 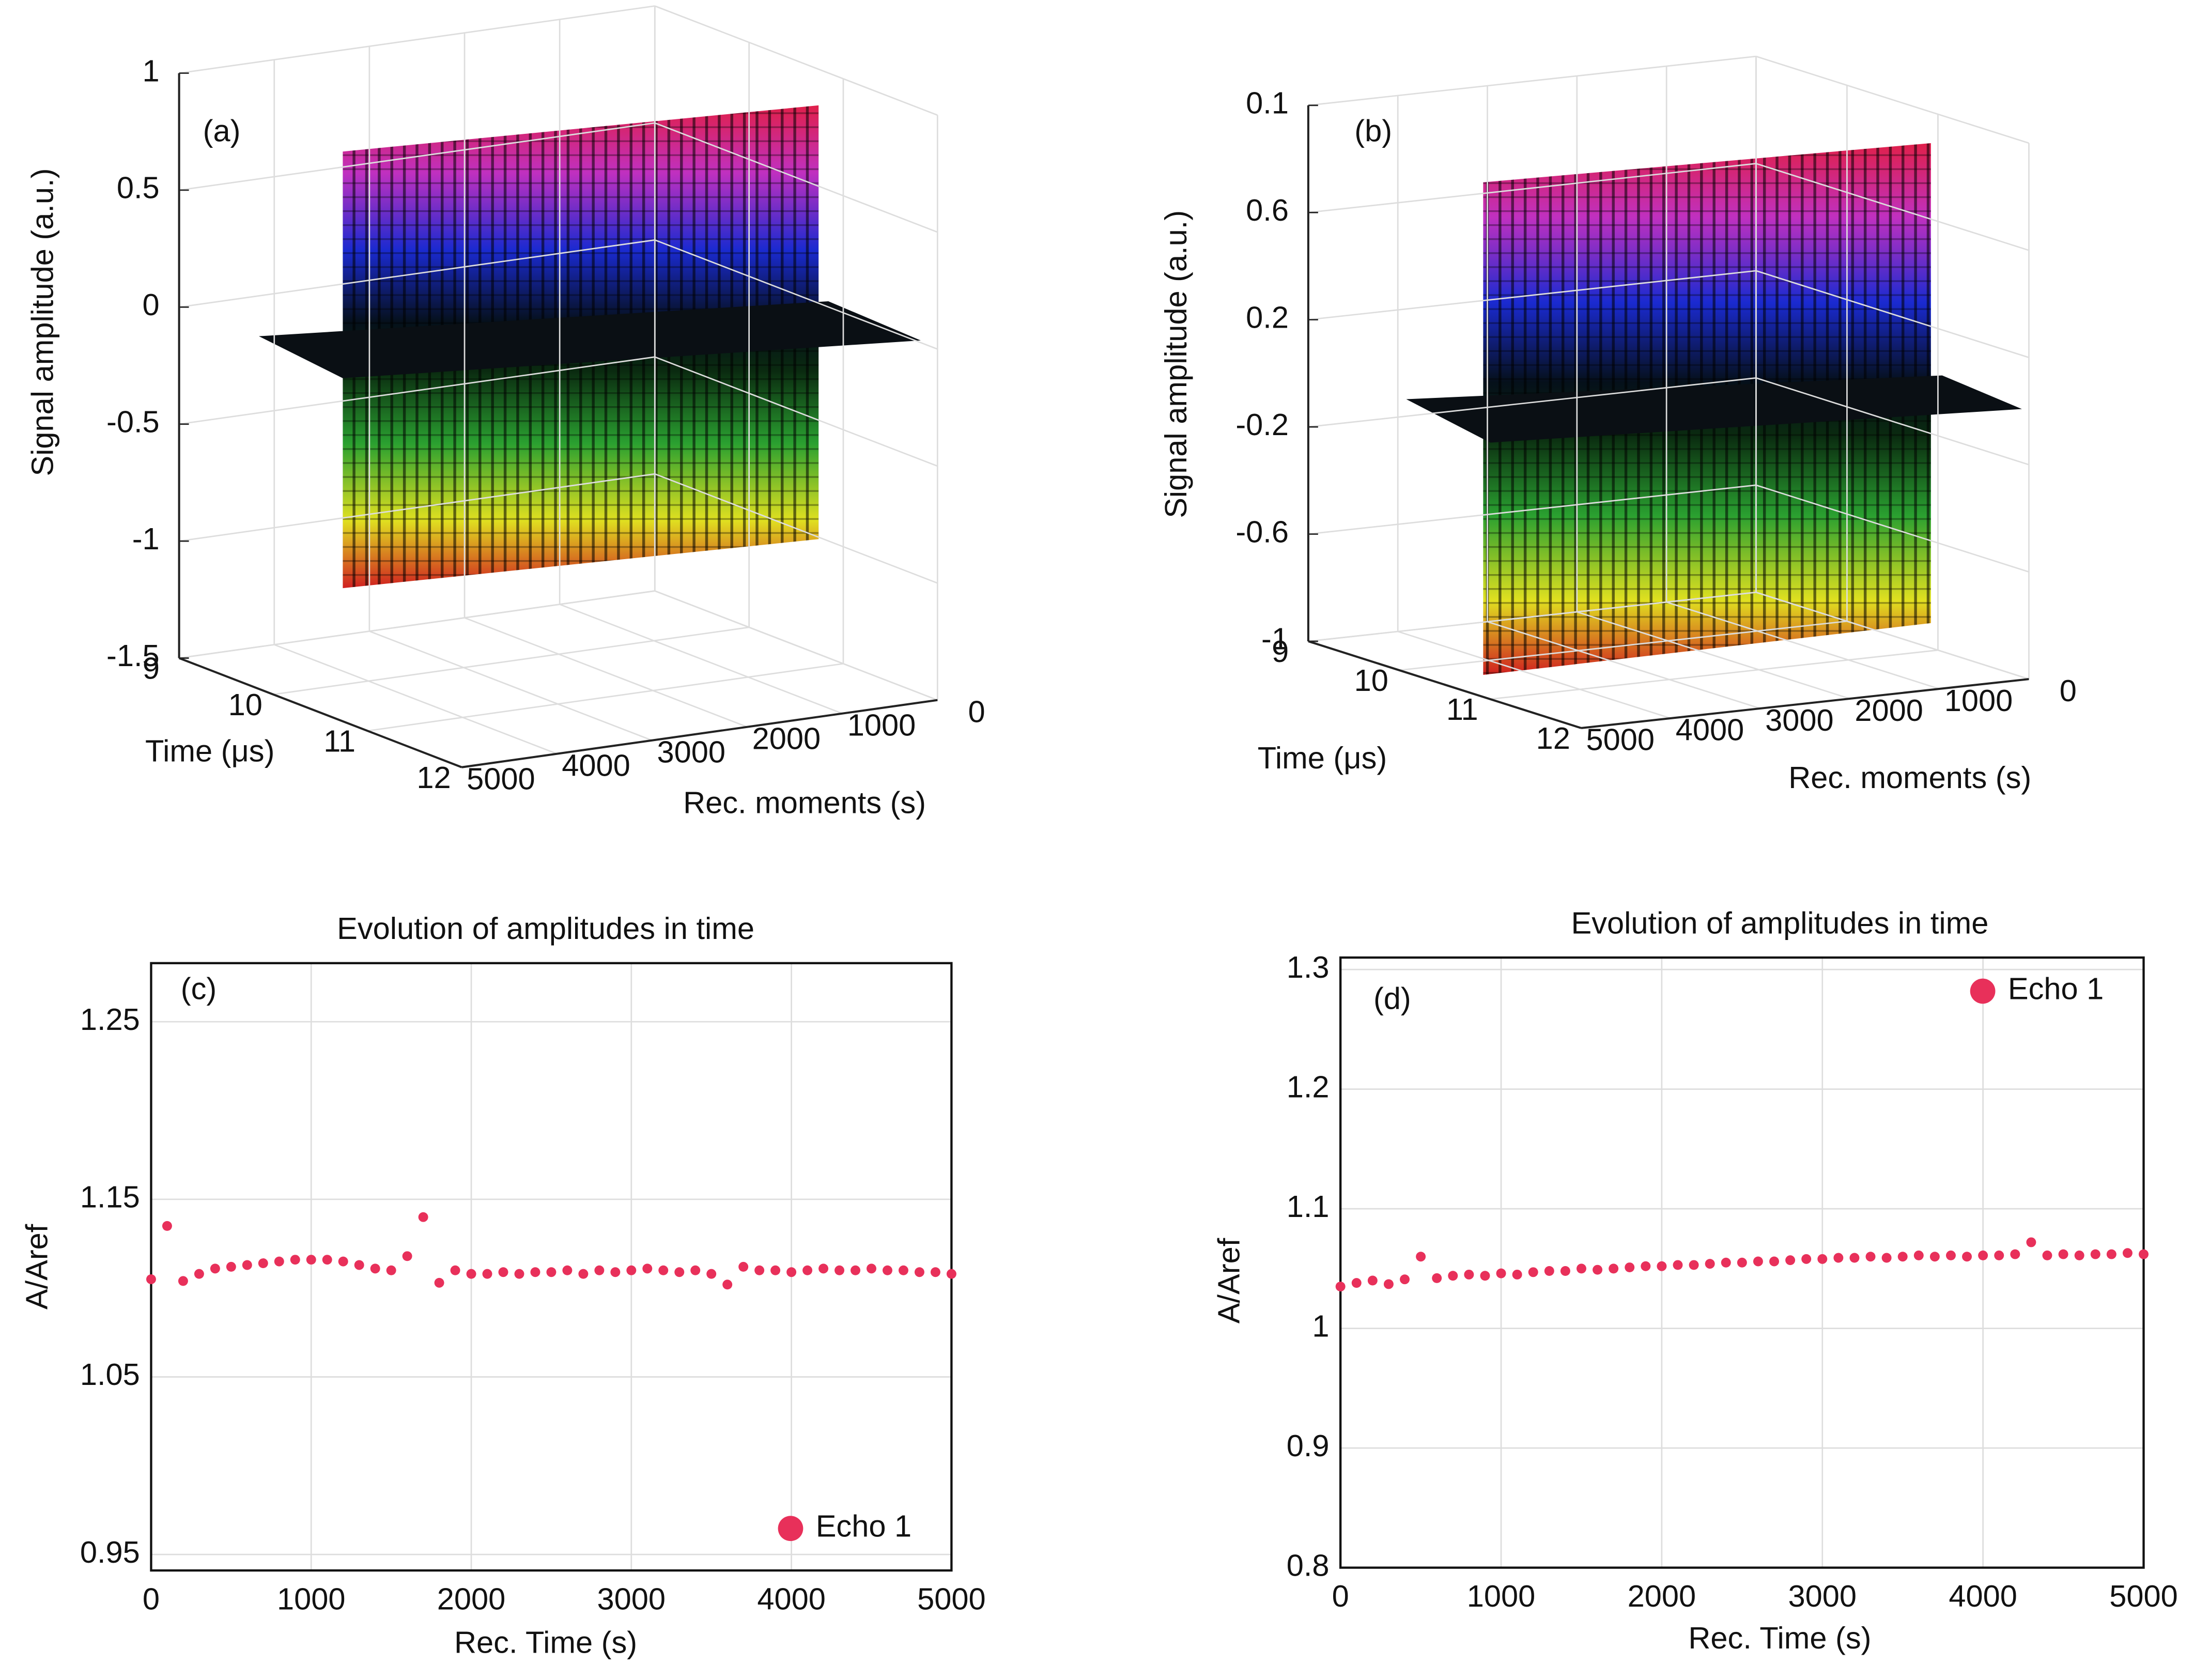 What do you see at coordinates (1309, 1445) in the screenshot?
I see `y-tick-label: 0.9` at bounding box center [1309, 1445].